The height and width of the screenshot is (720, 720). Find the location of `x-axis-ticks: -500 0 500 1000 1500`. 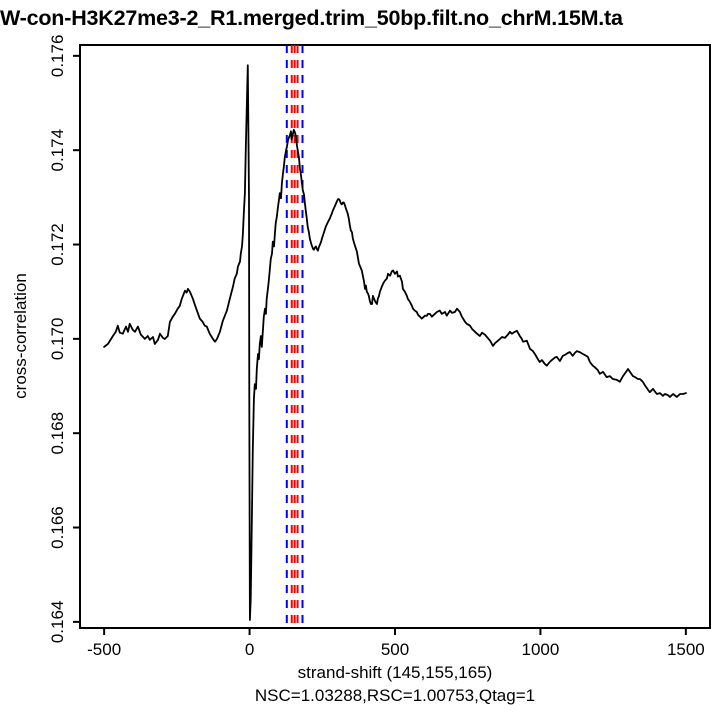

x-axis-ticks: -500 0 500 1000 1500 is located at coordinates (396, 643).